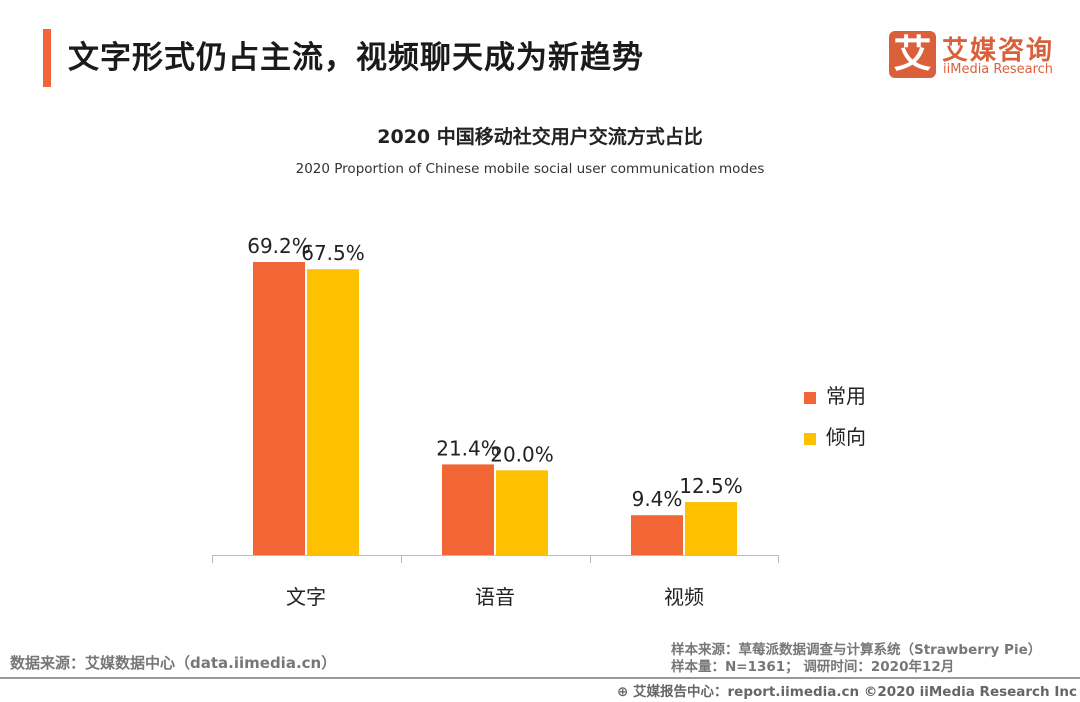 The width and height of the screenshot is (1080, 702). What do you see at coordinates (333, 253) in the screenshot?
I see `data-label: 67.5%` at bounding box center [333, 253].